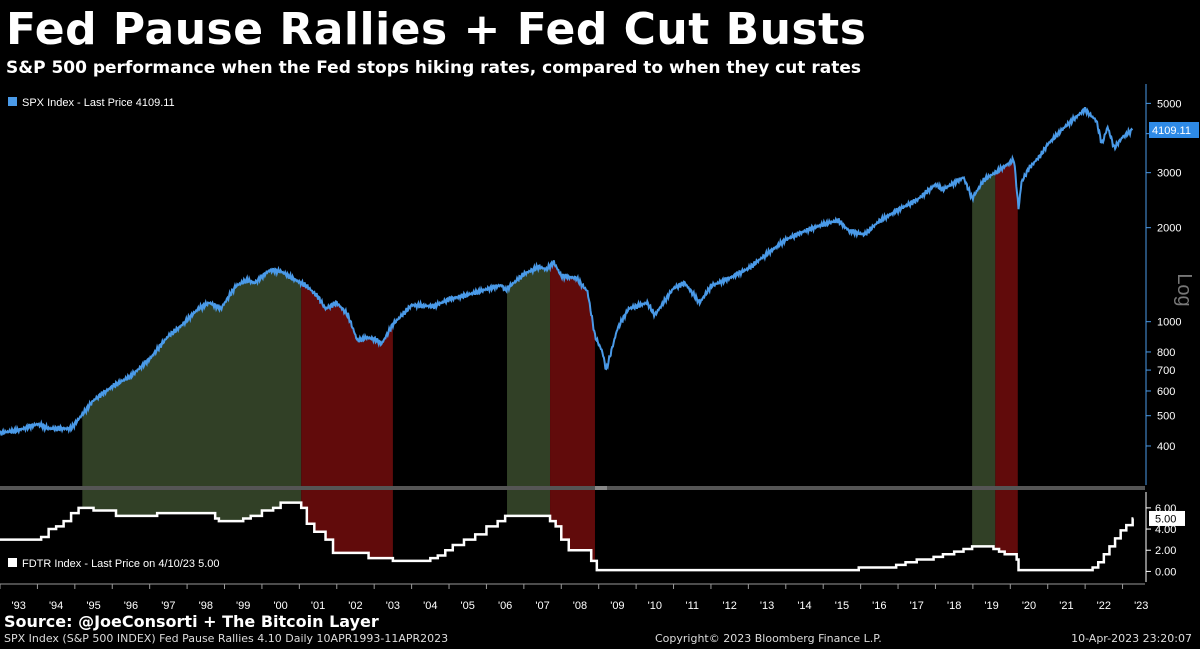 This screenshot has height=649, width=1200. I want to click on x-tick-label: '03, so click(393, 606).